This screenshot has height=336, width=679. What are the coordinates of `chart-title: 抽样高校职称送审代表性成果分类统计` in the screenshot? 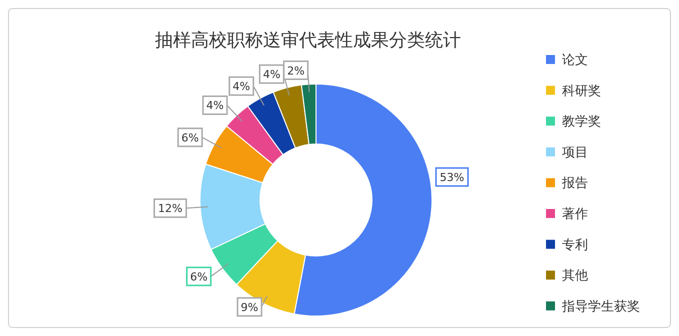 It's located at (308, 40).